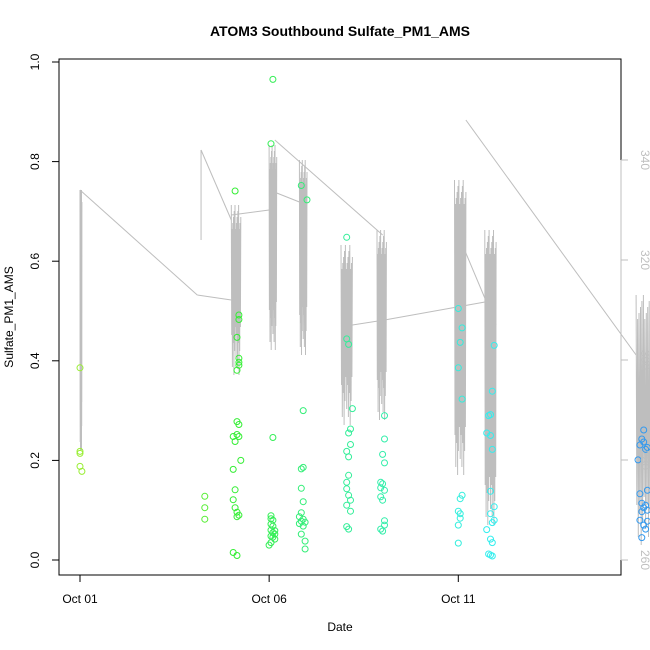 This screenshot has height=650, width=650. What do you see at coordinates (269, 599) in the screenshot?
I see `x-tick-label: Oct 06` at bounding box center [269, 599].